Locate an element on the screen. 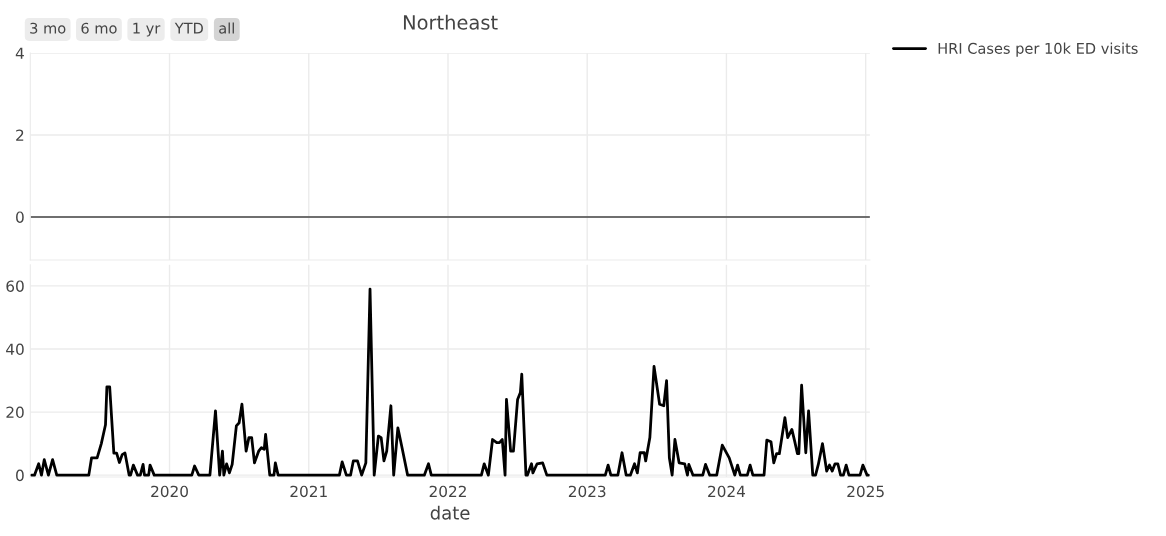 This screenshot has height=536, width=1166. y-tick-label: 20 is located at coordinates (15, 412).